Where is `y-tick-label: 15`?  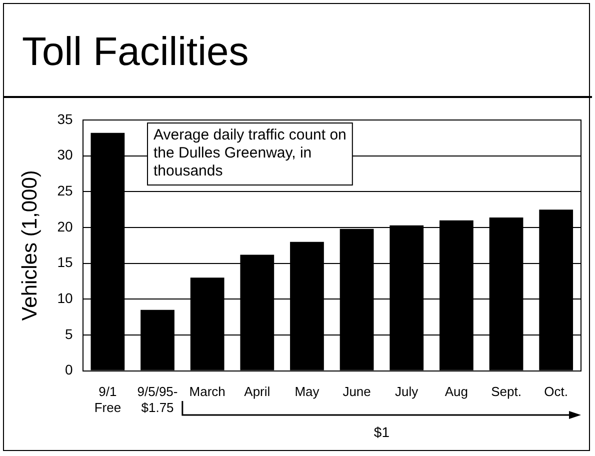
y-tick-label: 15 is located at coordinates (65, 262).